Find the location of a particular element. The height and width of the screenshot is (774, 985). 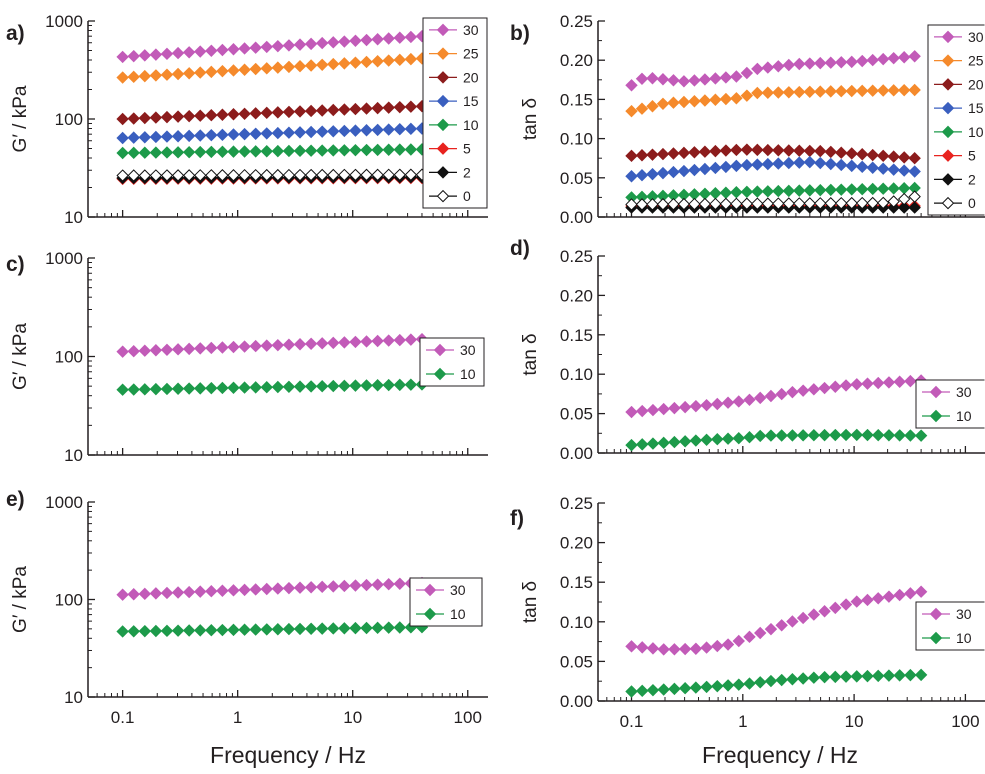

y-tick-label: 0.00 is located at coordinates (576, 453).